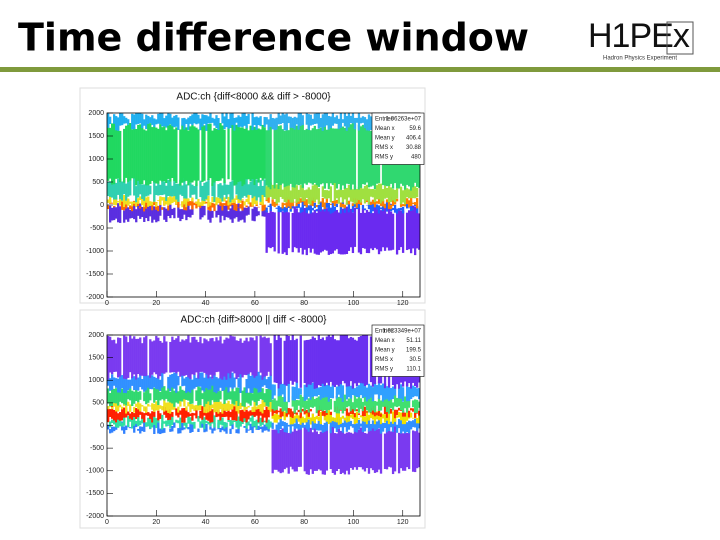  I want to click on x-tick-label: 0, so click(107, 303).